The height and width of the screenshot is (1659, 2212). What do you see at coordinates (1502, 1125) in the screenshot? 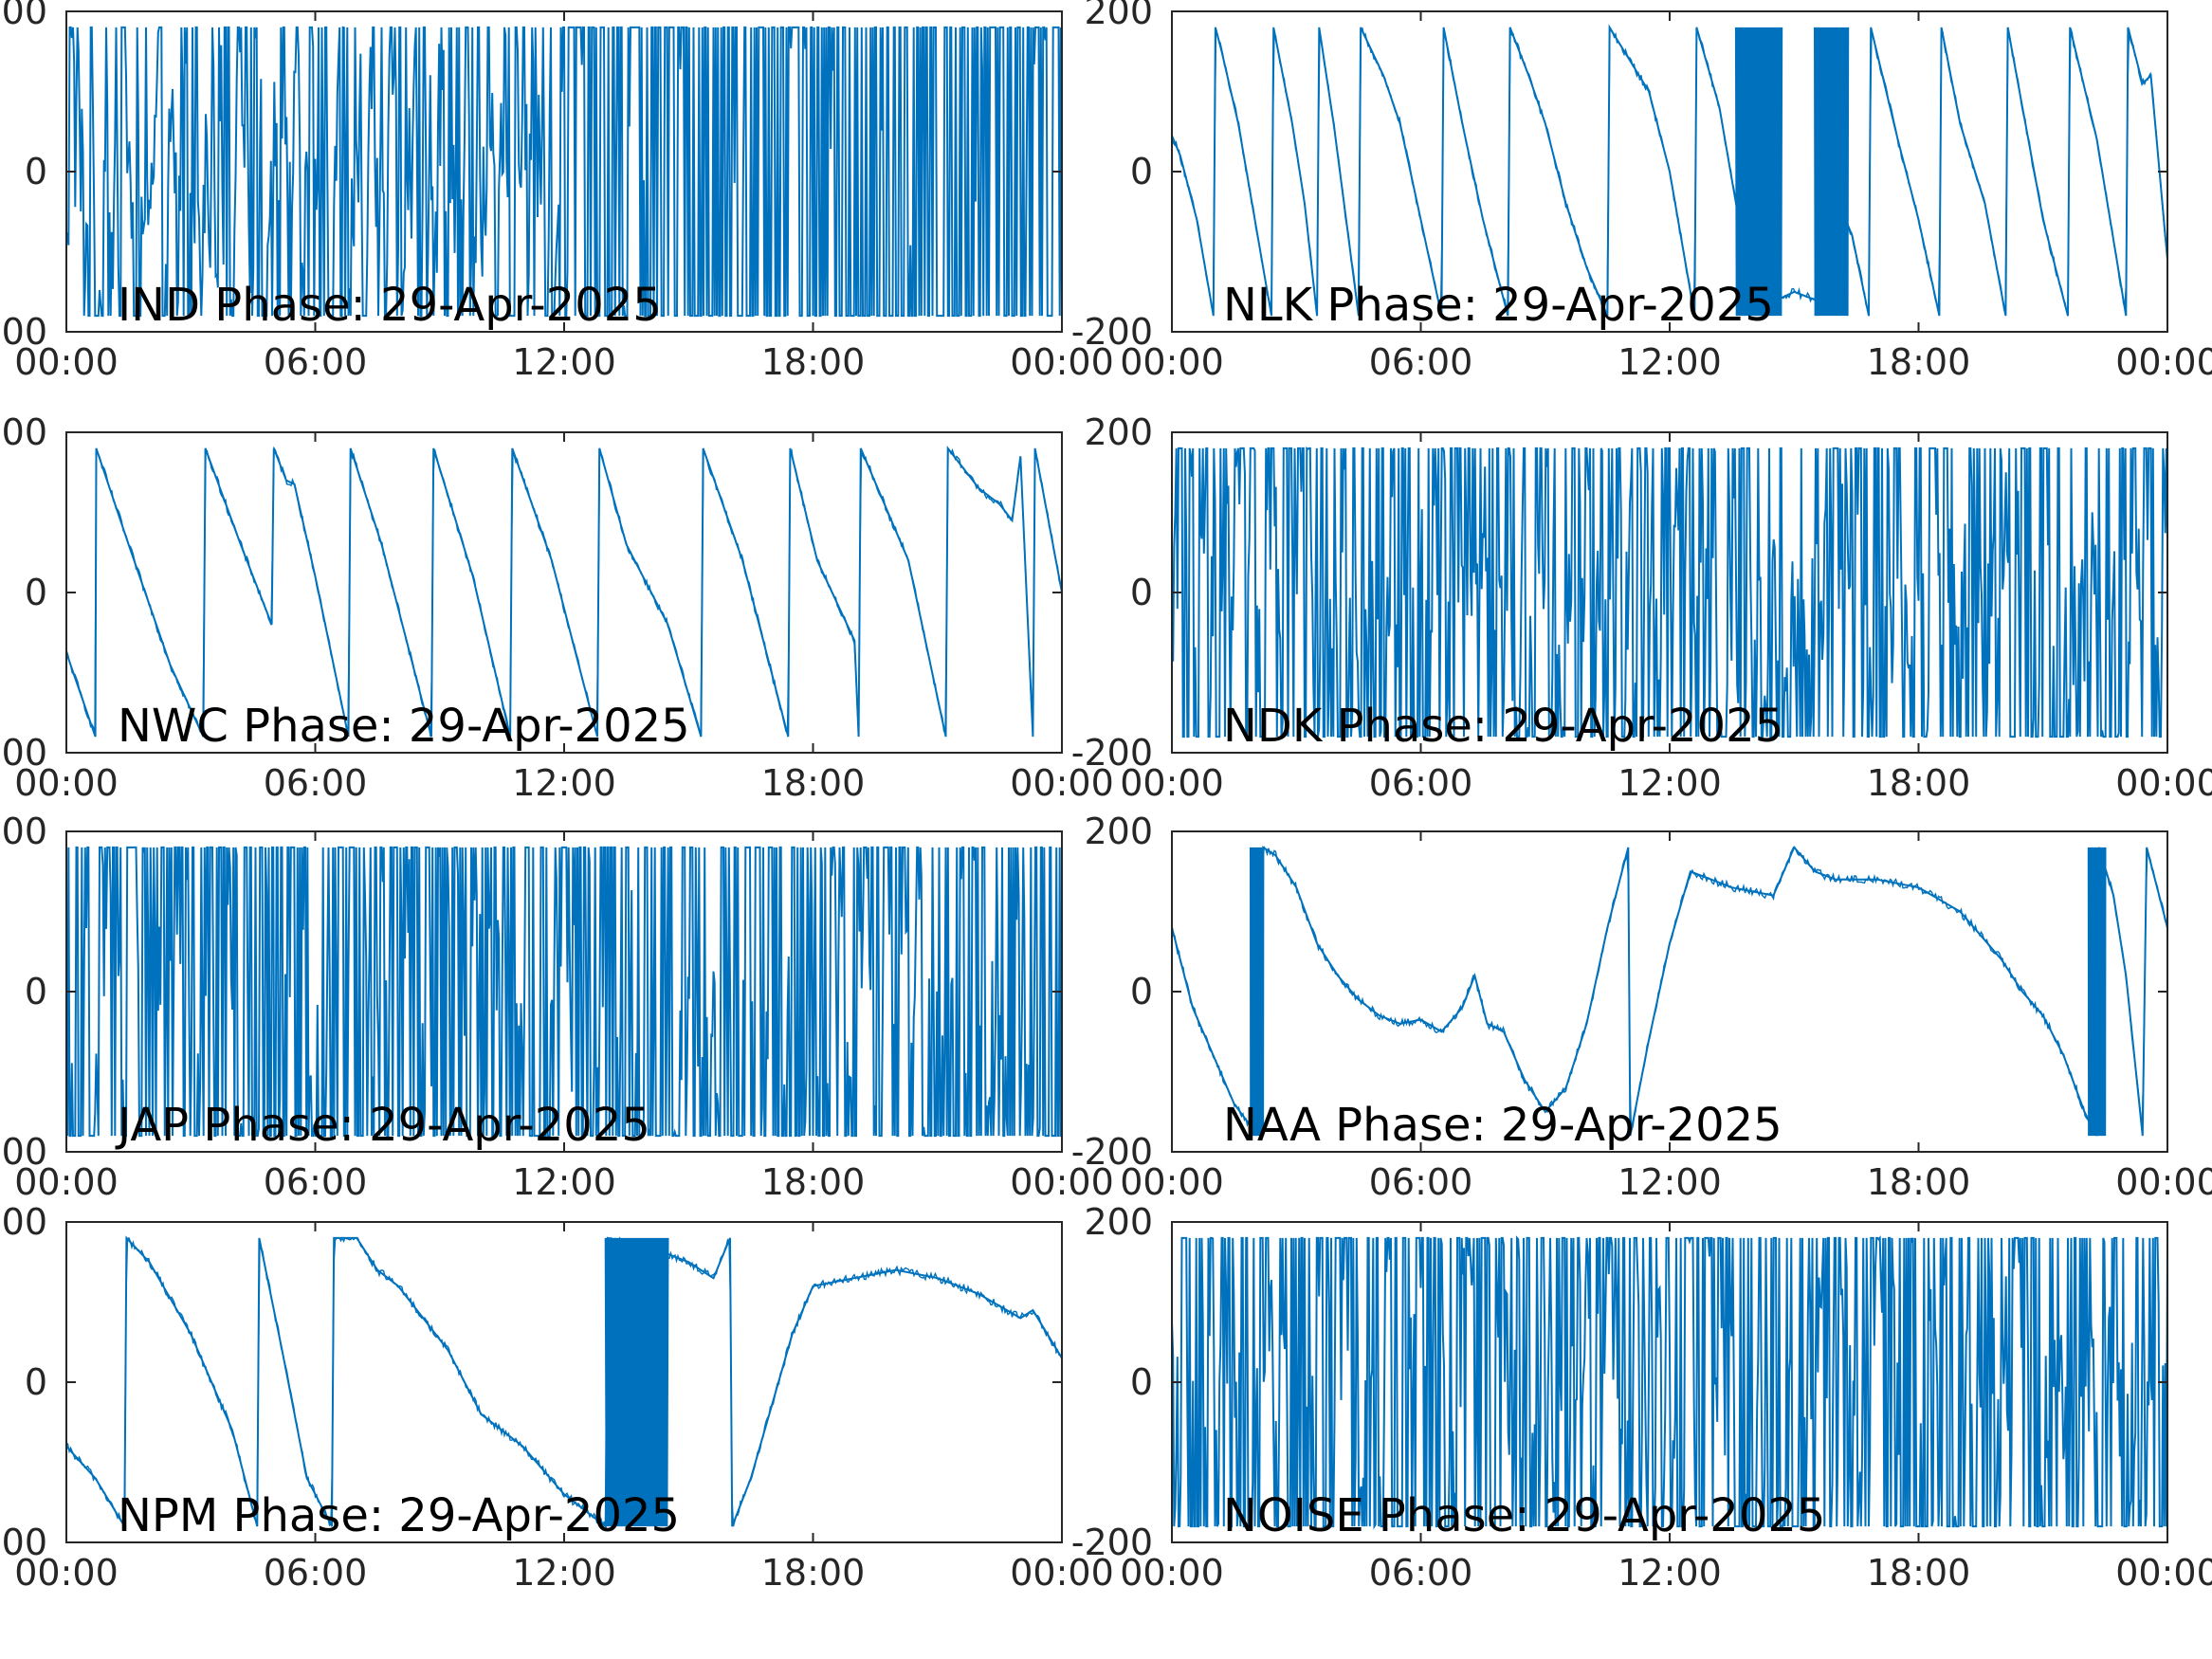
I see `panel-title-5: NAA Phase: 29-Apr-2025` at bounding box center [1502, 1125].